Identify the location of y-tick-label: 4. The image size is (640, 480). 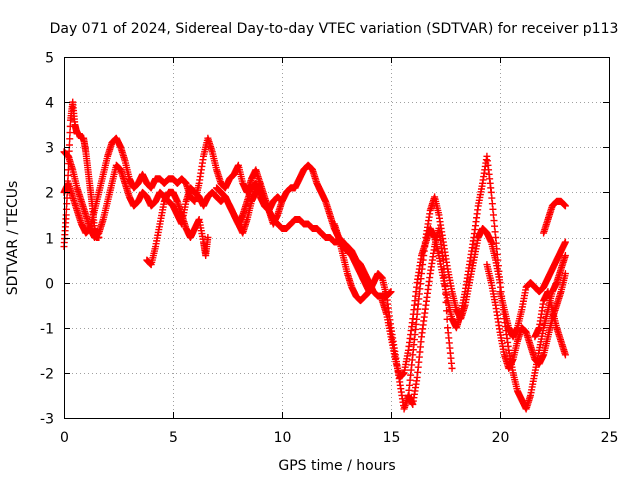
(49, 104).